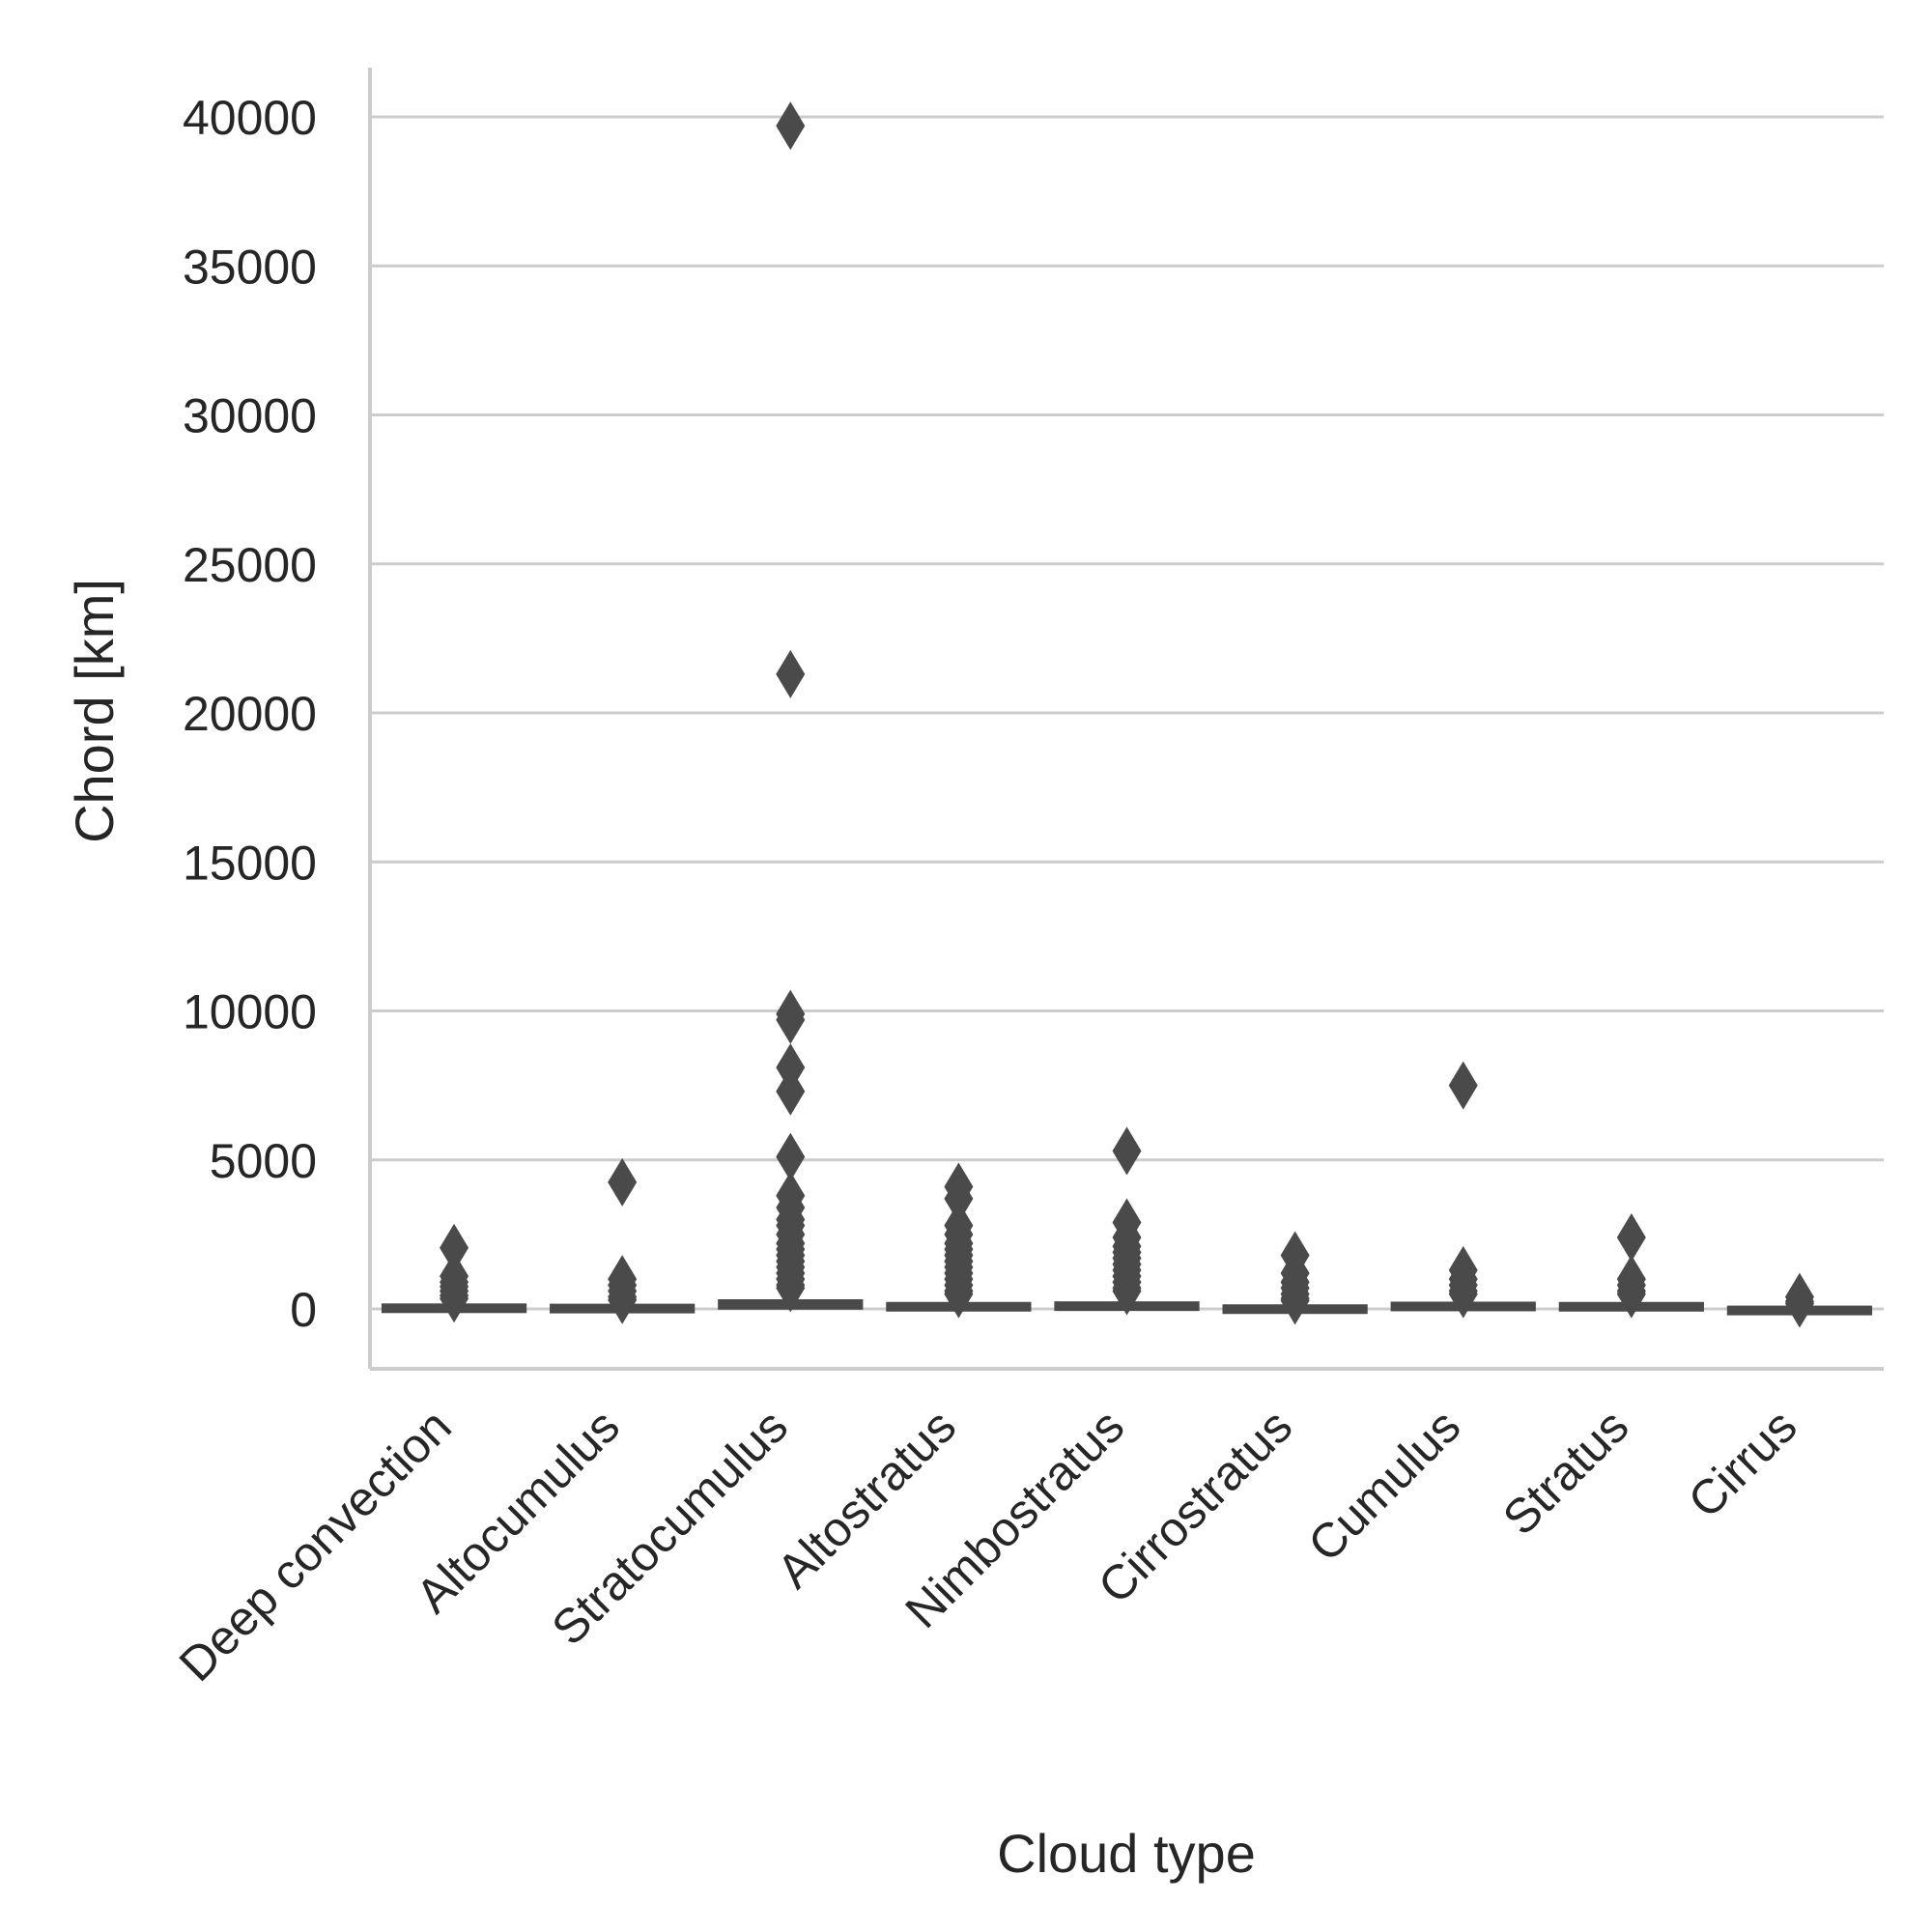  I want to click on x-axis-title: Cloud type, so click(1126, 1853).